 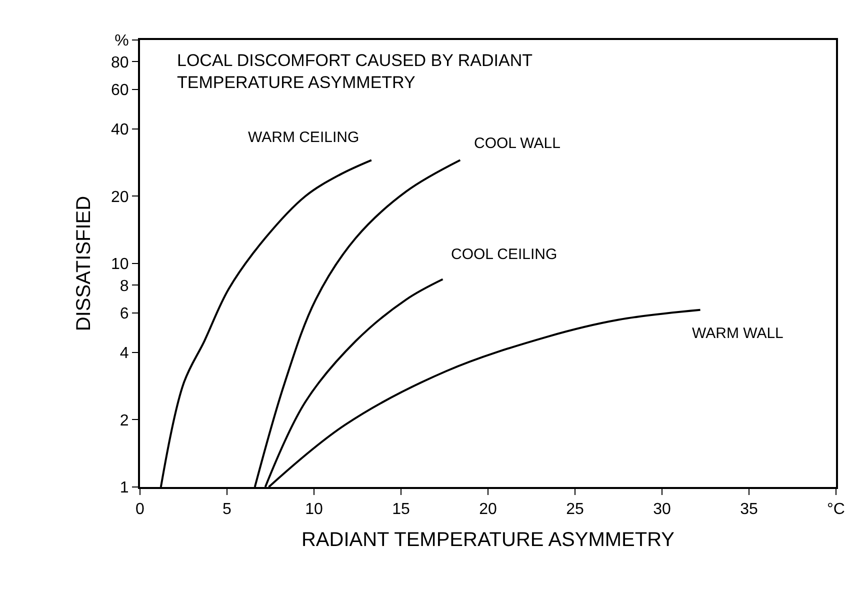 I want to click on x-tick-label: 0, so click(x=140, y=509).